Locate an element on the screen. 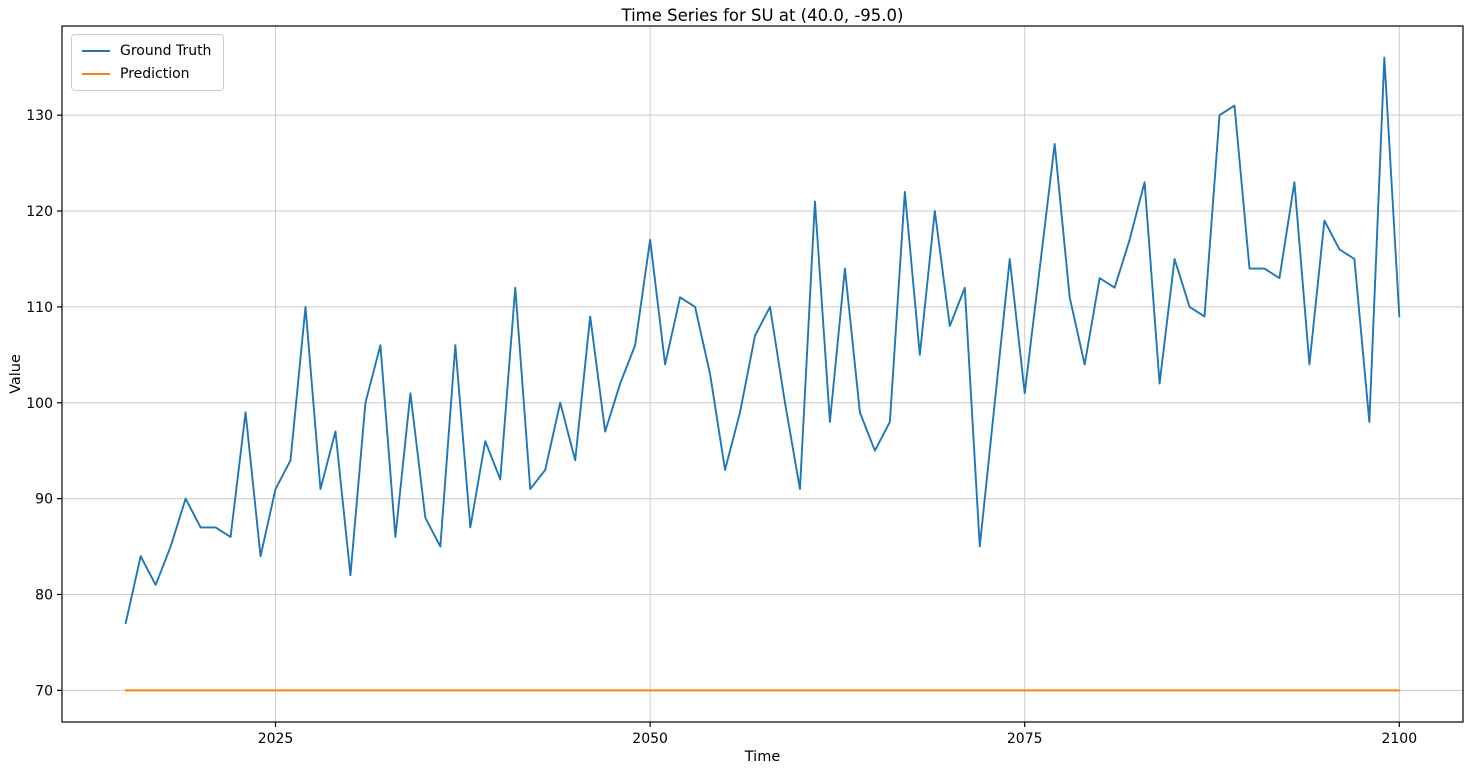 The width and height of the screenshot is (1470, 776). y-tick-label: 100 is located at coordinates (39, 404).